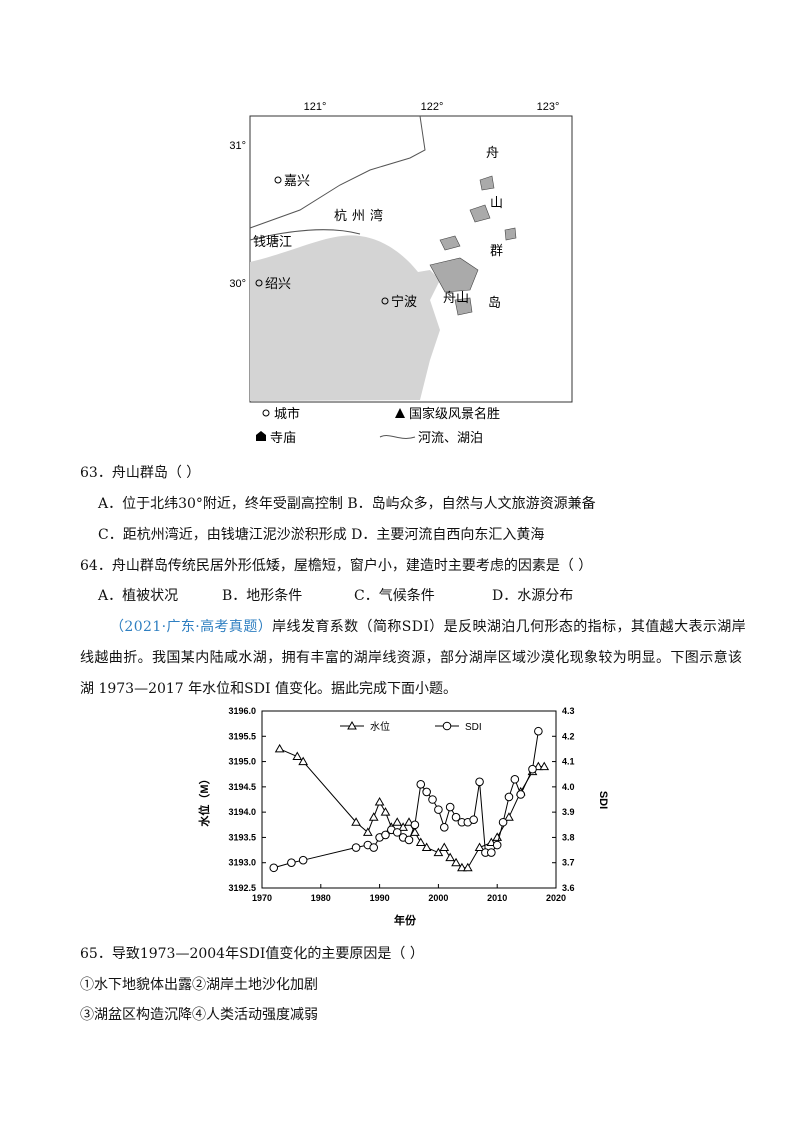  I want to click on x-tick-label: 2000, so click(438, 898).